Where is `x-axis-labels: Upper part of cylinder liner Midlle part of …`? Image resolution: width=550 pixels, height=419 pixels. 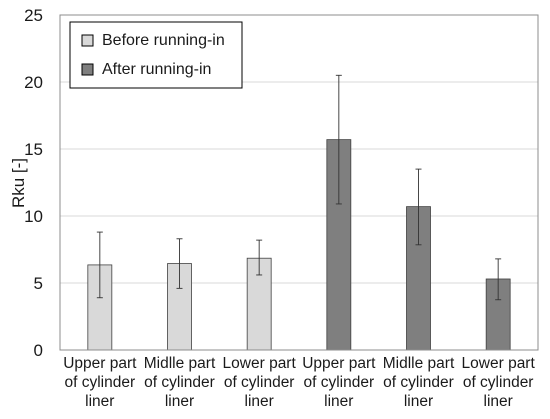
x-axis-labels: Upper part of cylinder liner Midlle part of … is located at coordinates (299, 382).